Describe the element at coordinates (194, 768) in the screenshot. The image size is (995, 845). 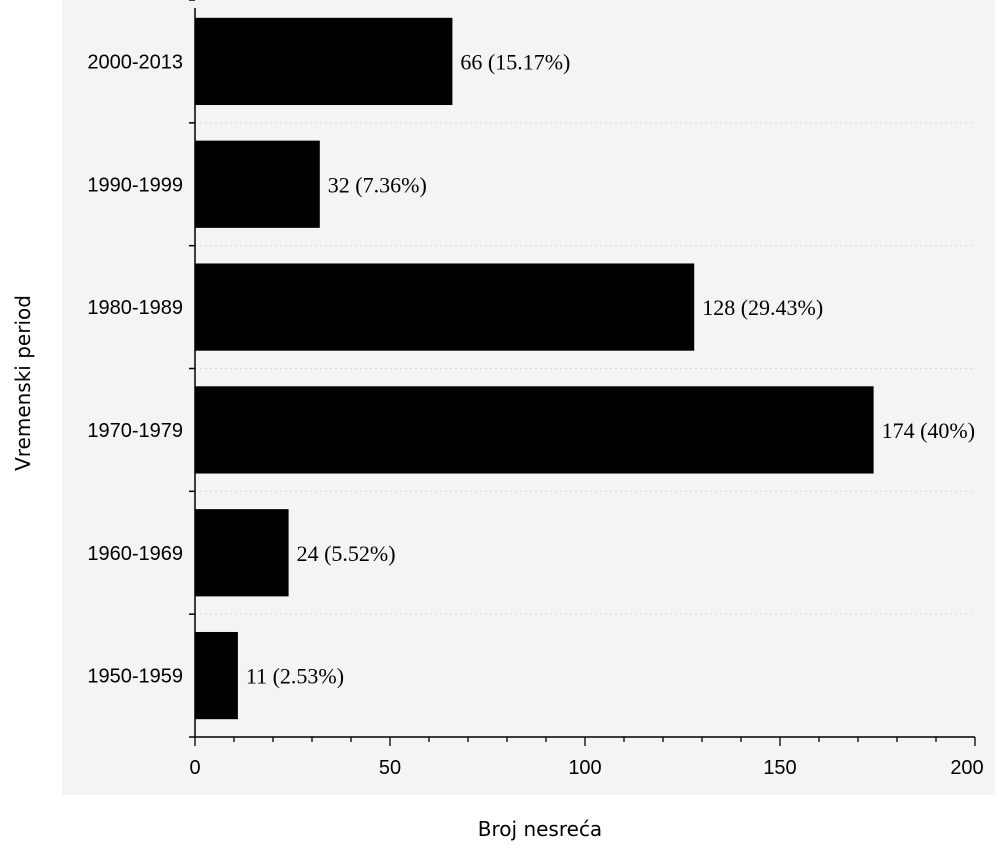
I see `x-tick-label: 0` at that location.